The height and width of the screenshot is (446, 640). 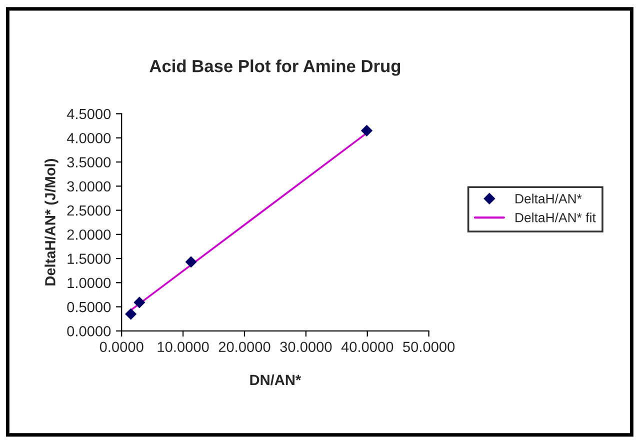 What do you see at coordinates (367, 347) in the screenshot?
I see `x-tick-label: 40.0000` at bounding box center [367, 347].